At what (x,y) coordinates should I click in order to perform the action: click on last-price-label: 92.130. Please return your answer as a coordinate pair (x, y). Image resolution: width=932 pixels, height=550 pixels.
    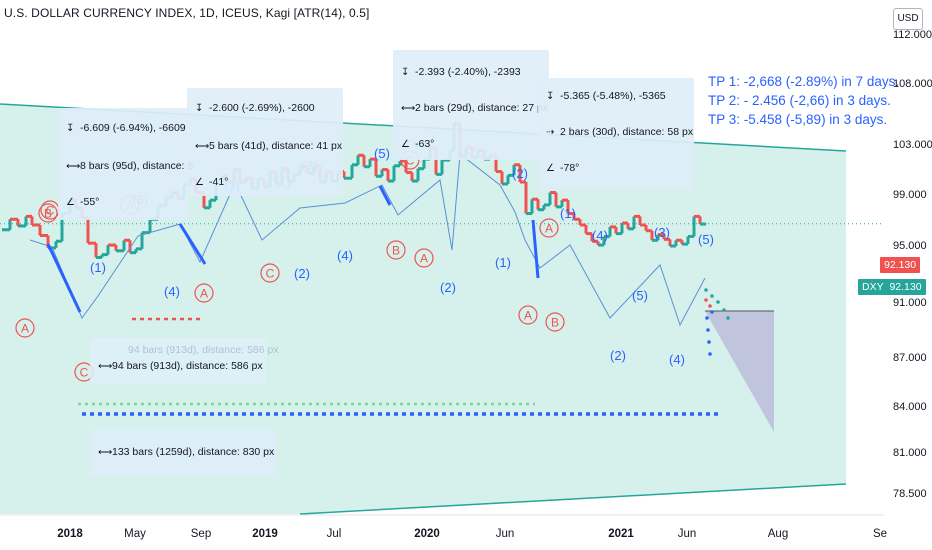
    Looking at the image, I should click on (900, 265).